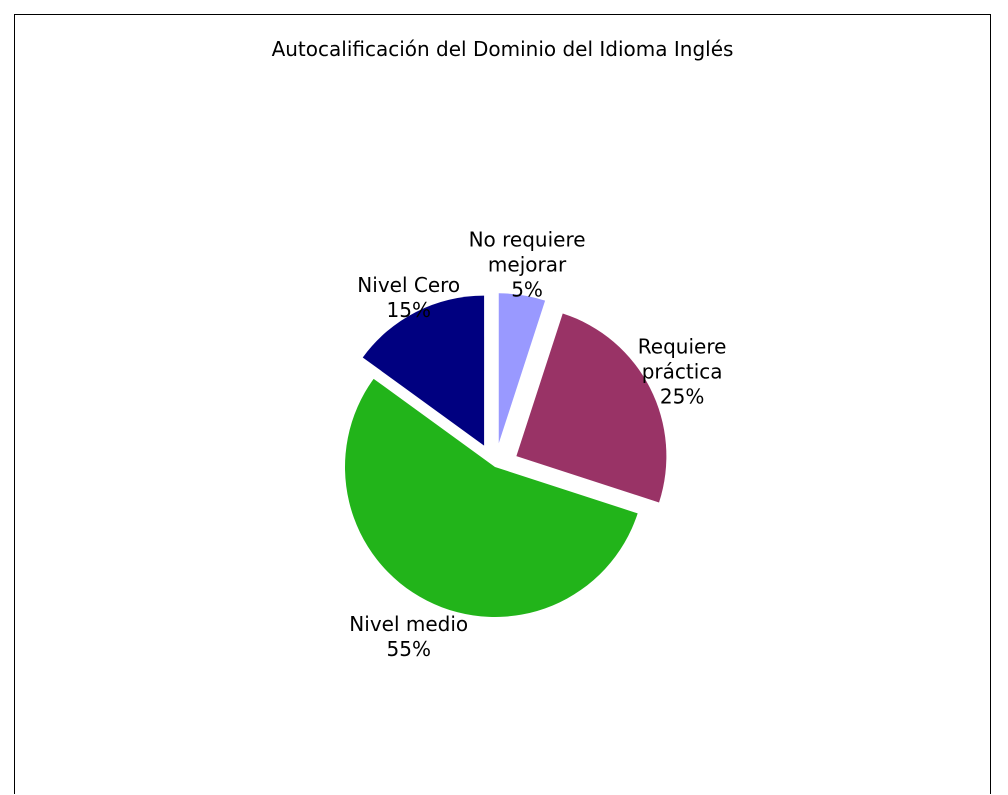 Image resolution: width=1008 pixels, height=795 pixels. What do you see at coordinates (682, 372) in the screenshot?
I see `pie-label-requiere-practica: Requiere práctica 25%` at bounding box center [682, 372].